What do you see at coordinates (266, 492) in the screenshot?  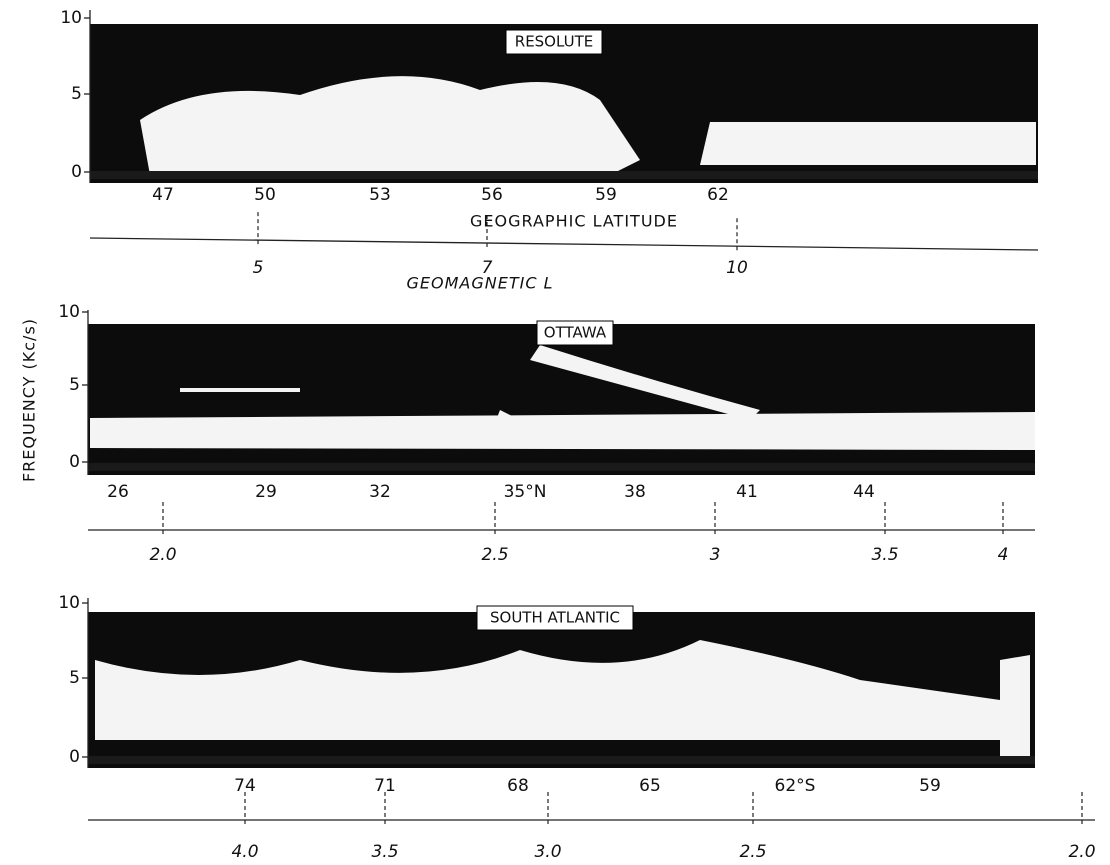 I see `latitude-tick-label: 29` at bounding box center [266, 492].